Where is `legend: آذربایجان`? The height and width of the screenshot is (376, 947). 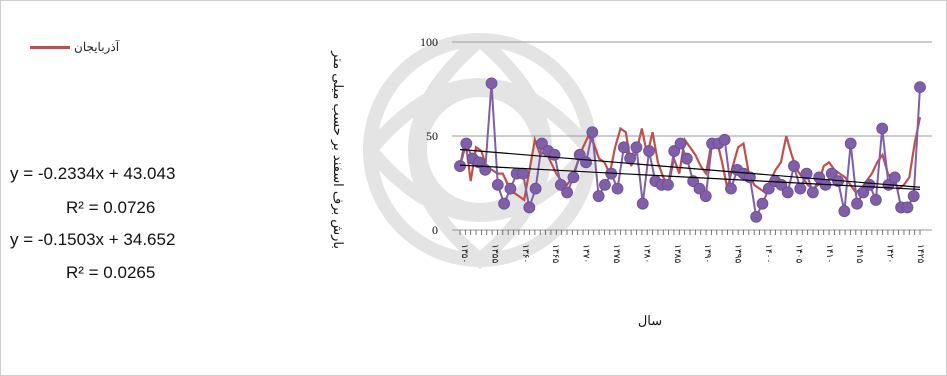 legend: آذربایجان is located at coordinates (74, 47).